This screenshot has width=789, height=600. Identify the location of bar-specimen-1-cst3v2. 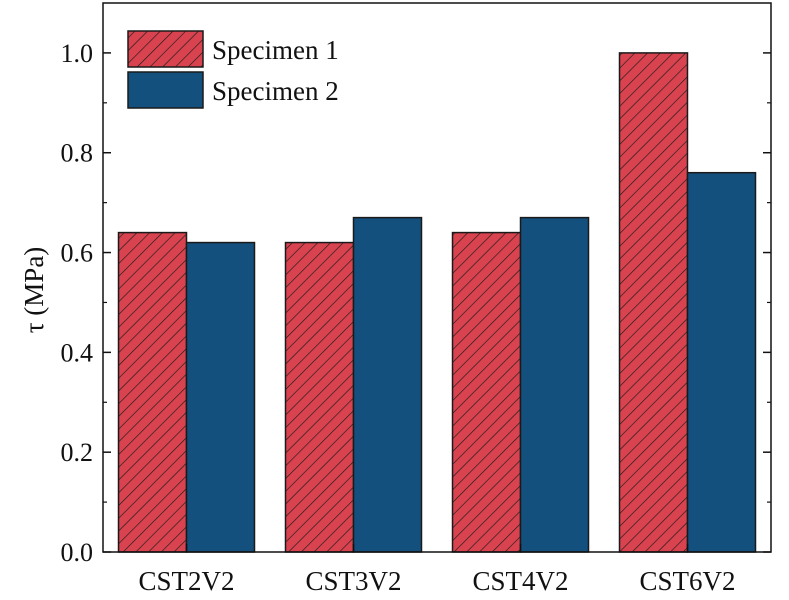
(319, 397).